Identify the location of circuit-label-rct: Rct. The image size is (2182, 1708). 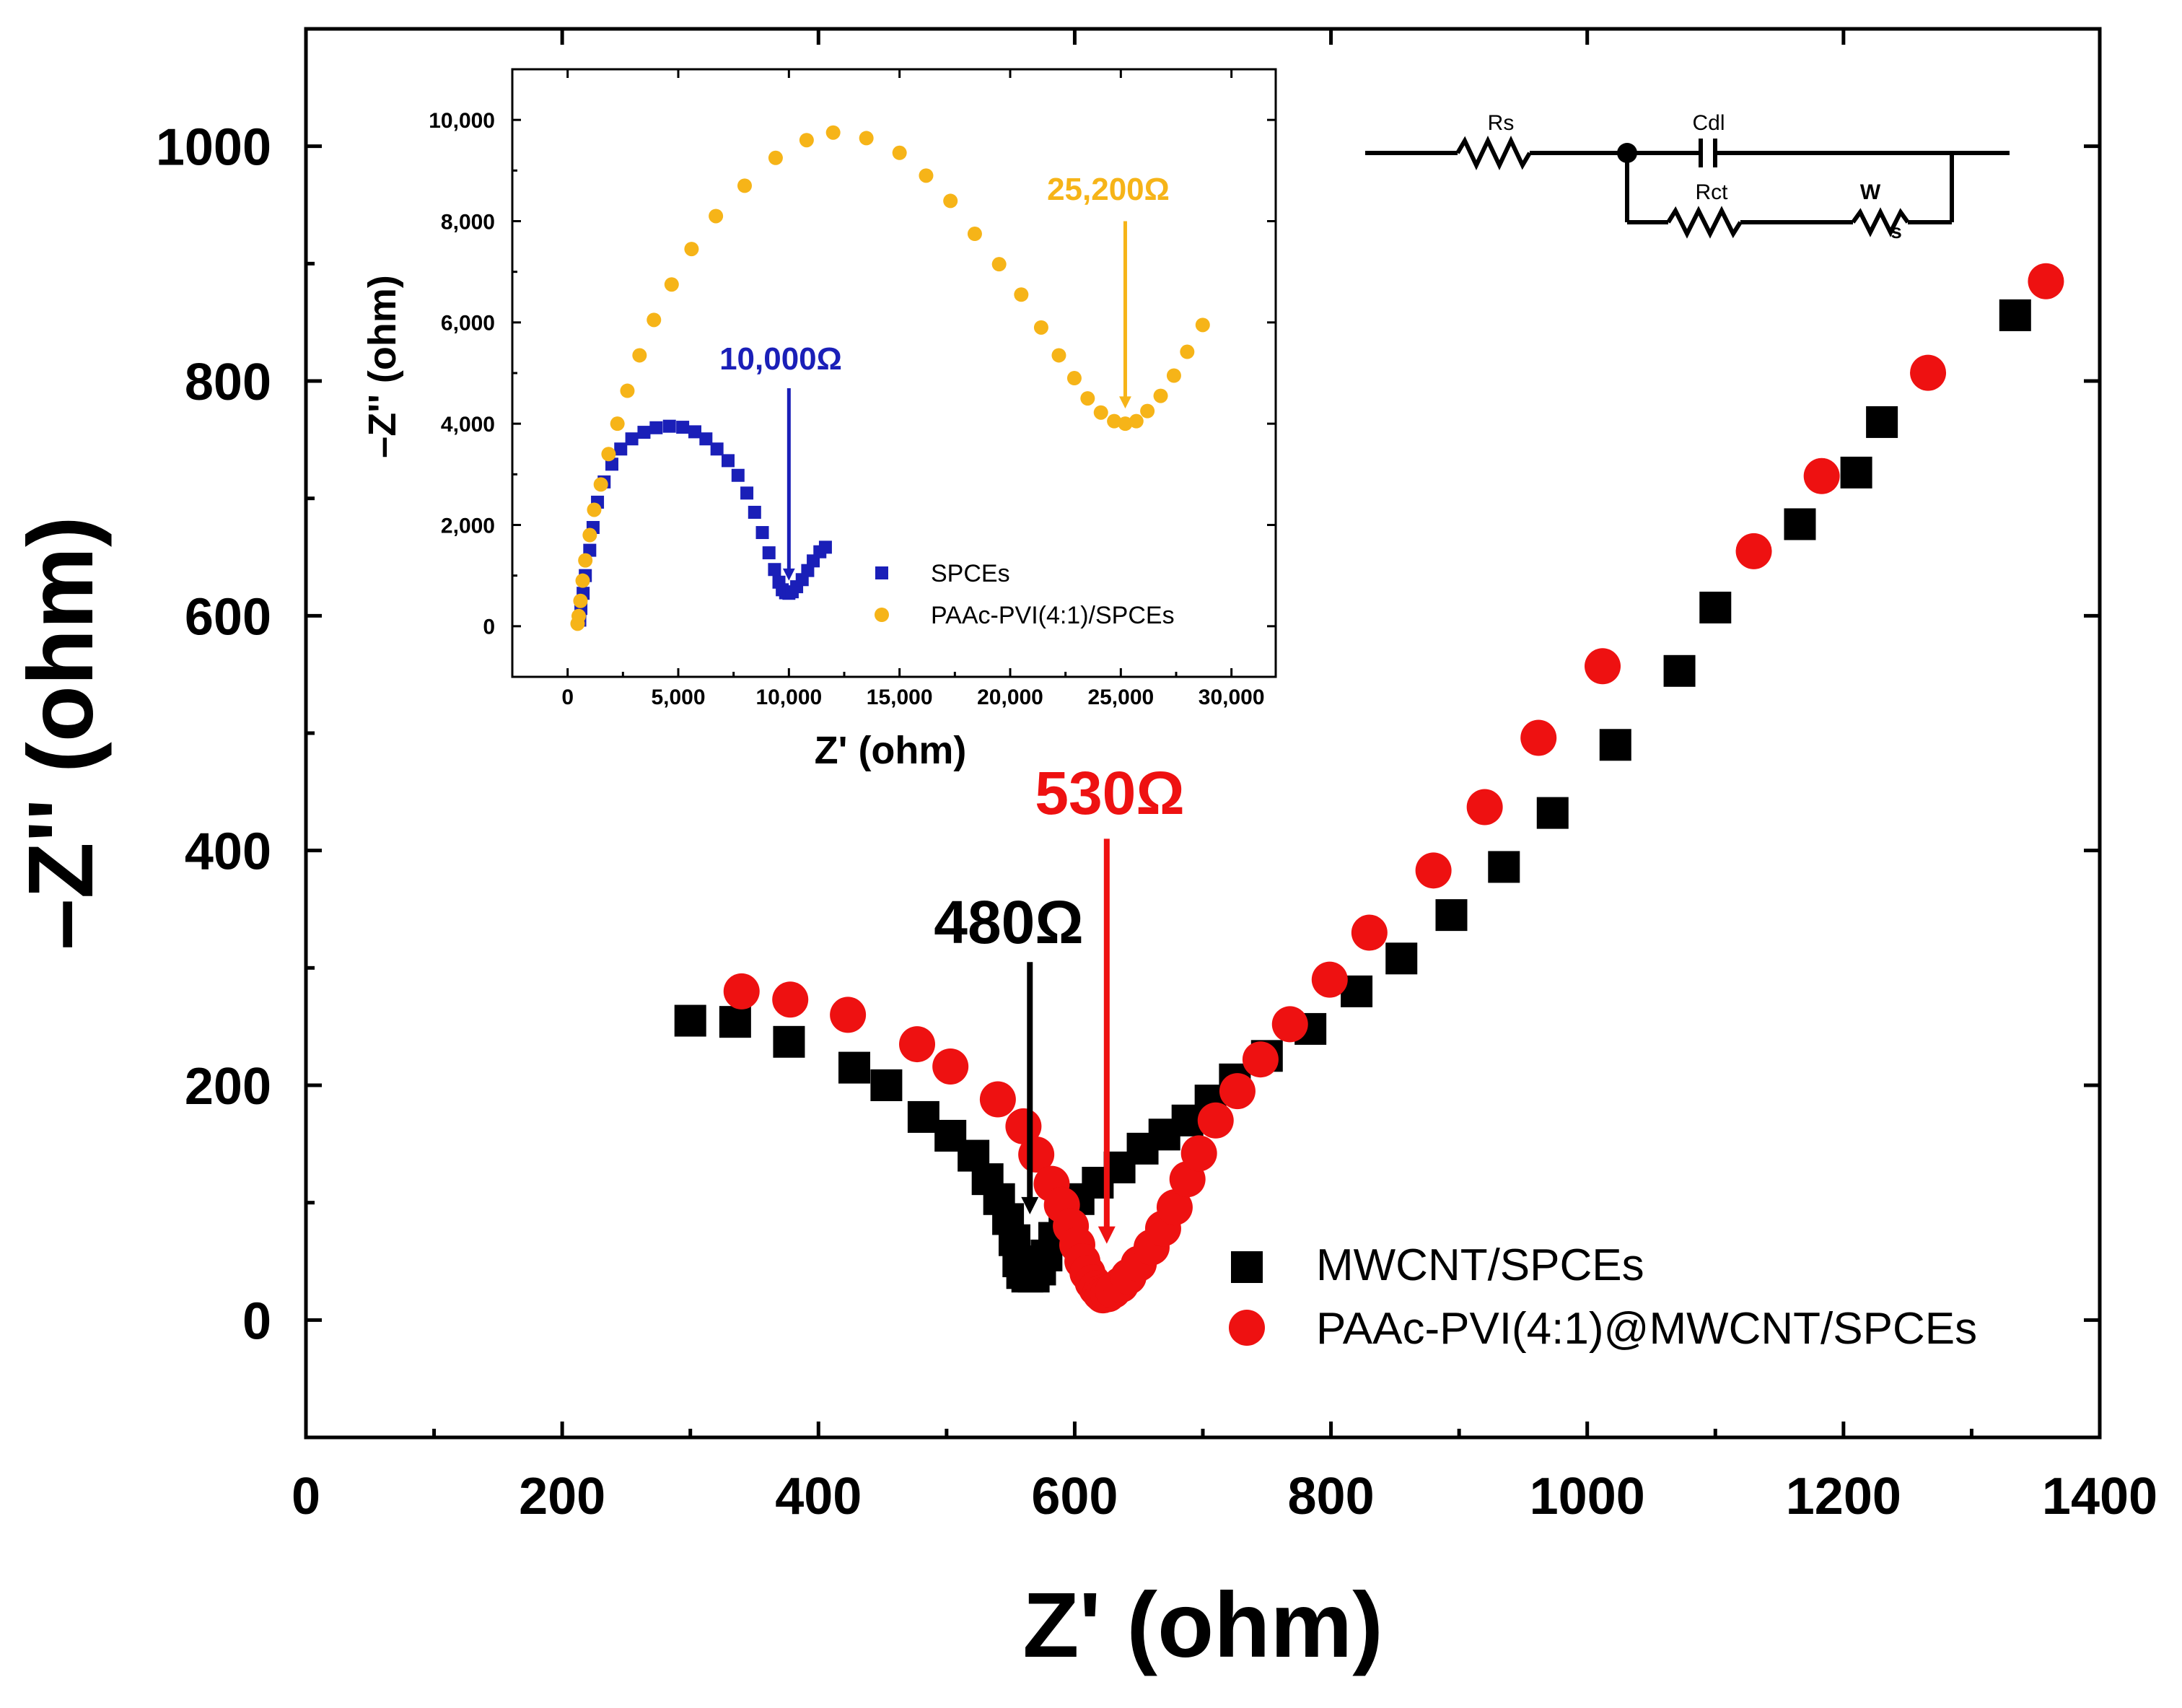
(1712, 192).